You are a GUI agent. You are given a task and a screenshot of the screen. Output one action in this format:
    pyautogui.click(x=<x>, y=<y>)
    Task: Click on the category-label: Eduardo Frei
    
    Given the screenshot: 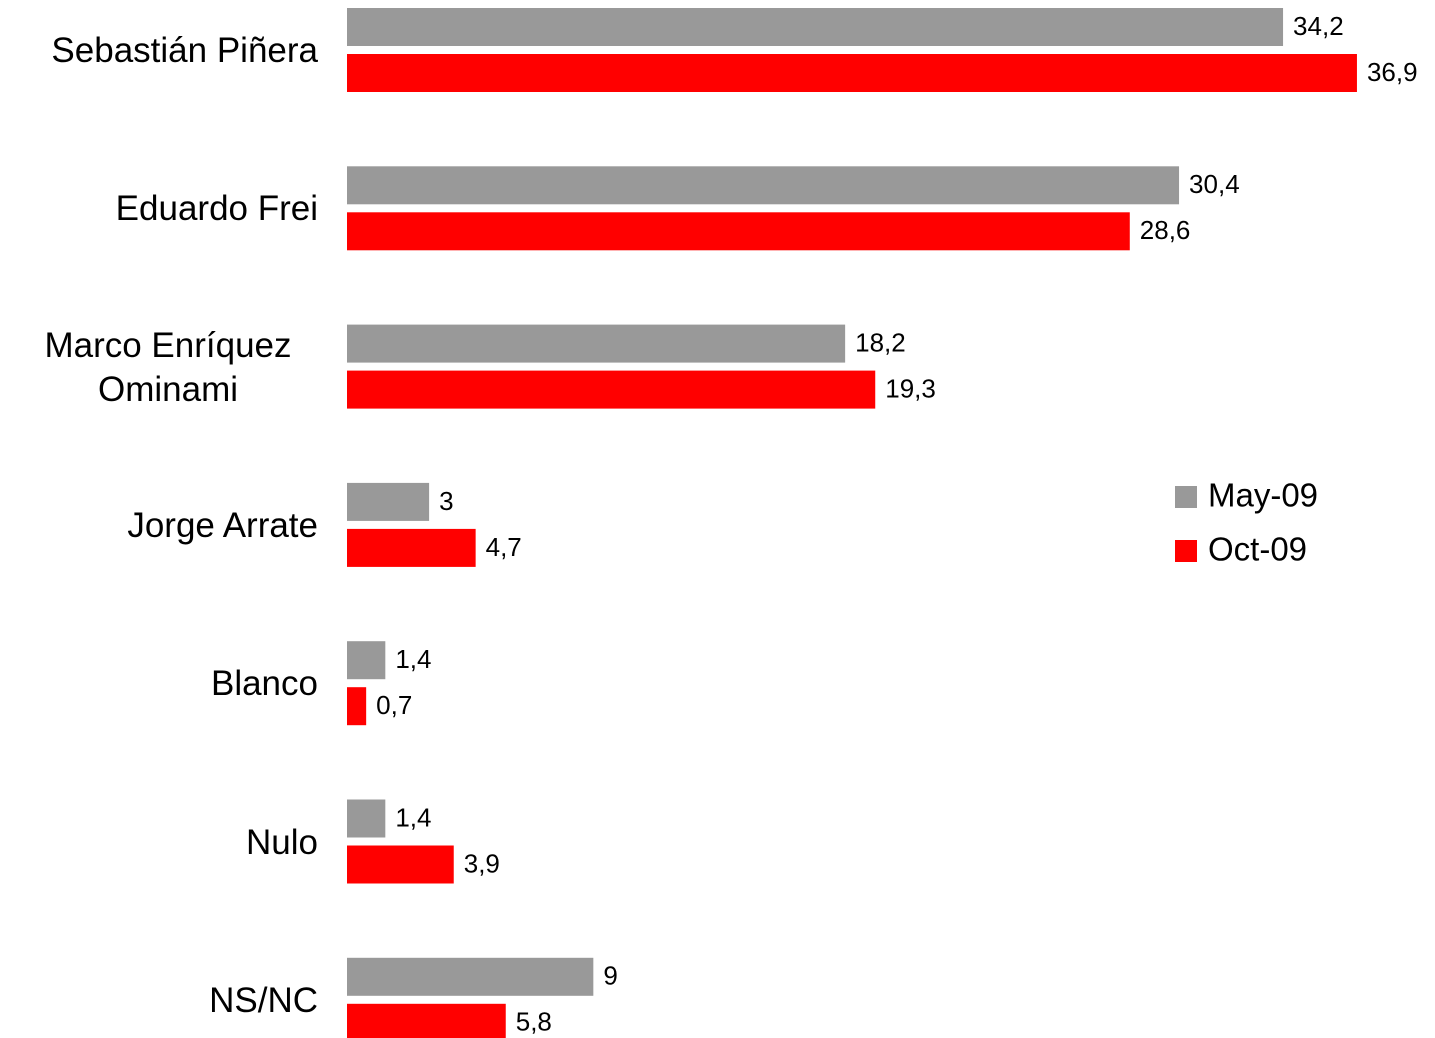 What is the action you would take?
    pyautogui.click(x=159, y=209)
    